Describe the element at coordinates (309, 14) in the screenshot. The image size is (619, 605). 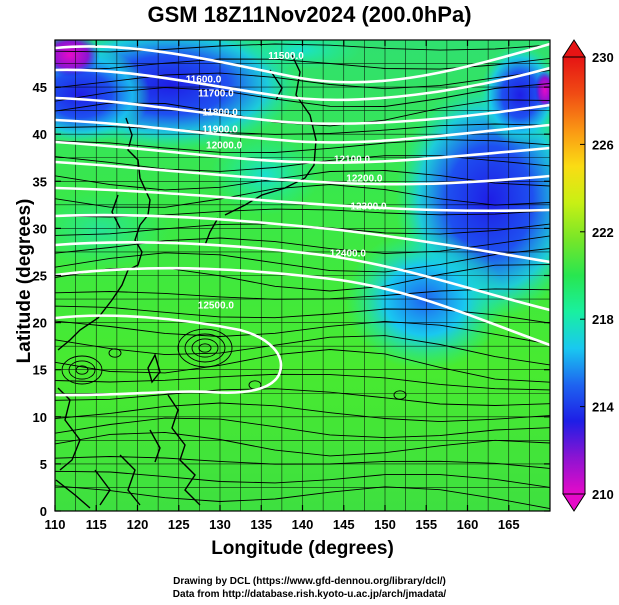
I see `map-title: GSM 18Z11Nov2024 (200.0hPa)` at that location.